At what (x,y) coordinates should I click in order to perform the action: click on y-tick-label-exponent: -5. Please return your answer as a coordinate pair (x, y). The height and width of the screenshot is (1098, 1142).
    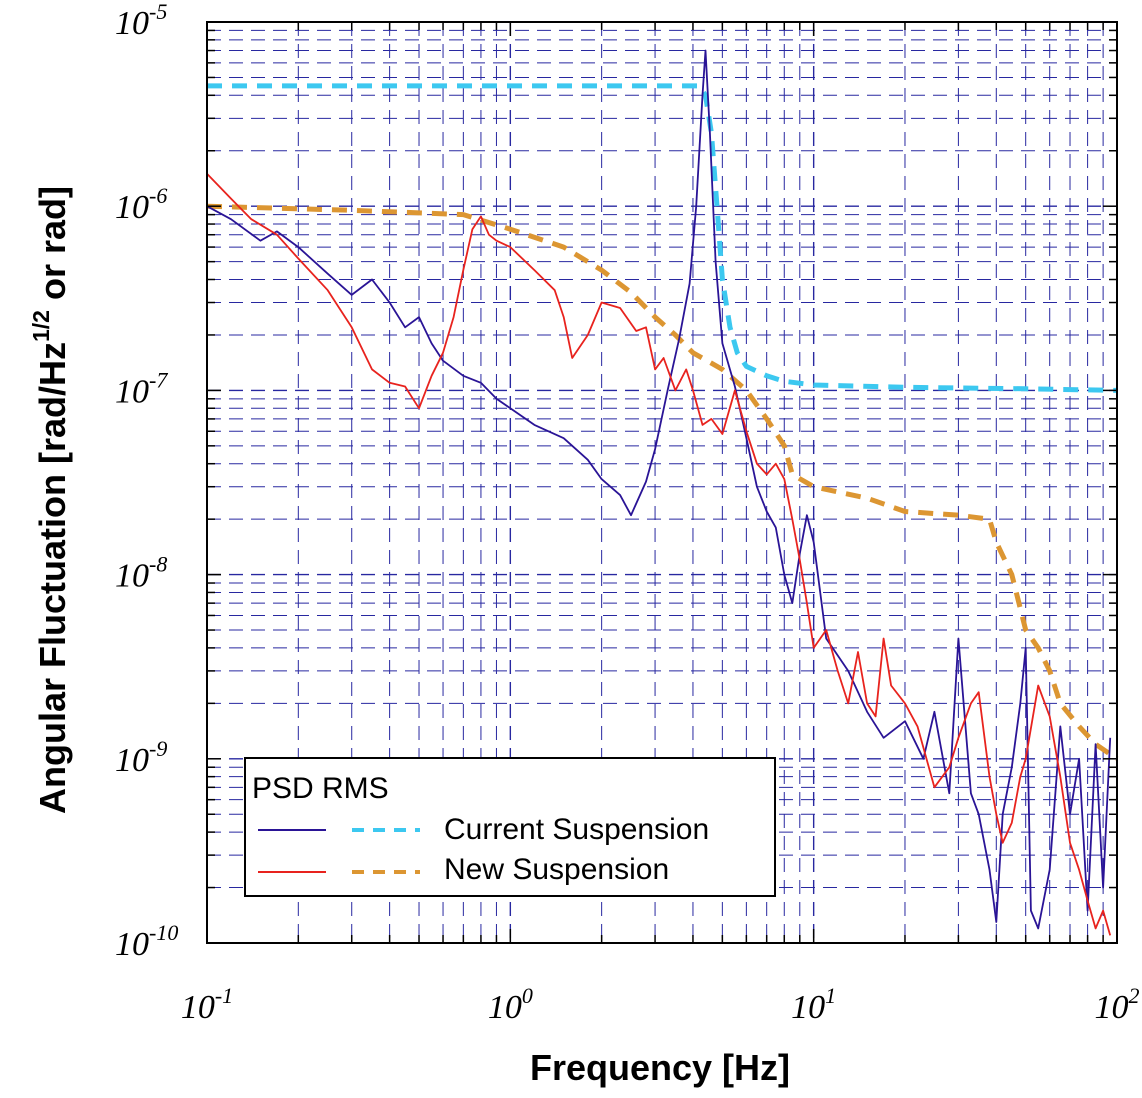
    Looking at the image, I should click on (158, 12).